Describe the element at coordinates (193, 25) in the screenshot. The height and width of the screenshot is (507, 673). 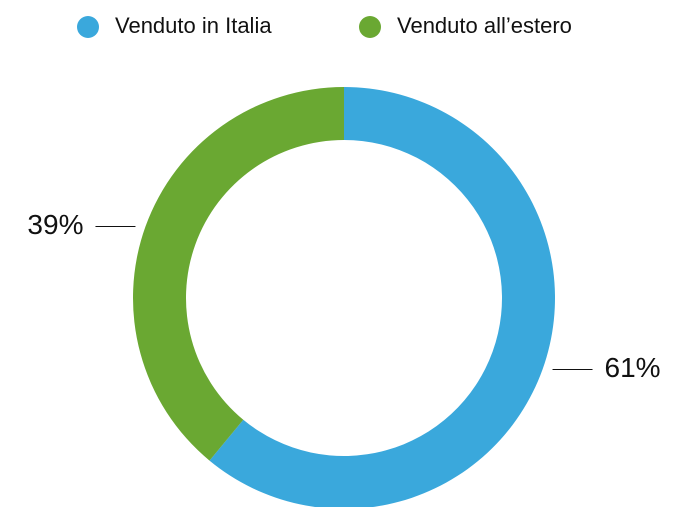
I see `legend-label: Venduto in Italia` at that location.